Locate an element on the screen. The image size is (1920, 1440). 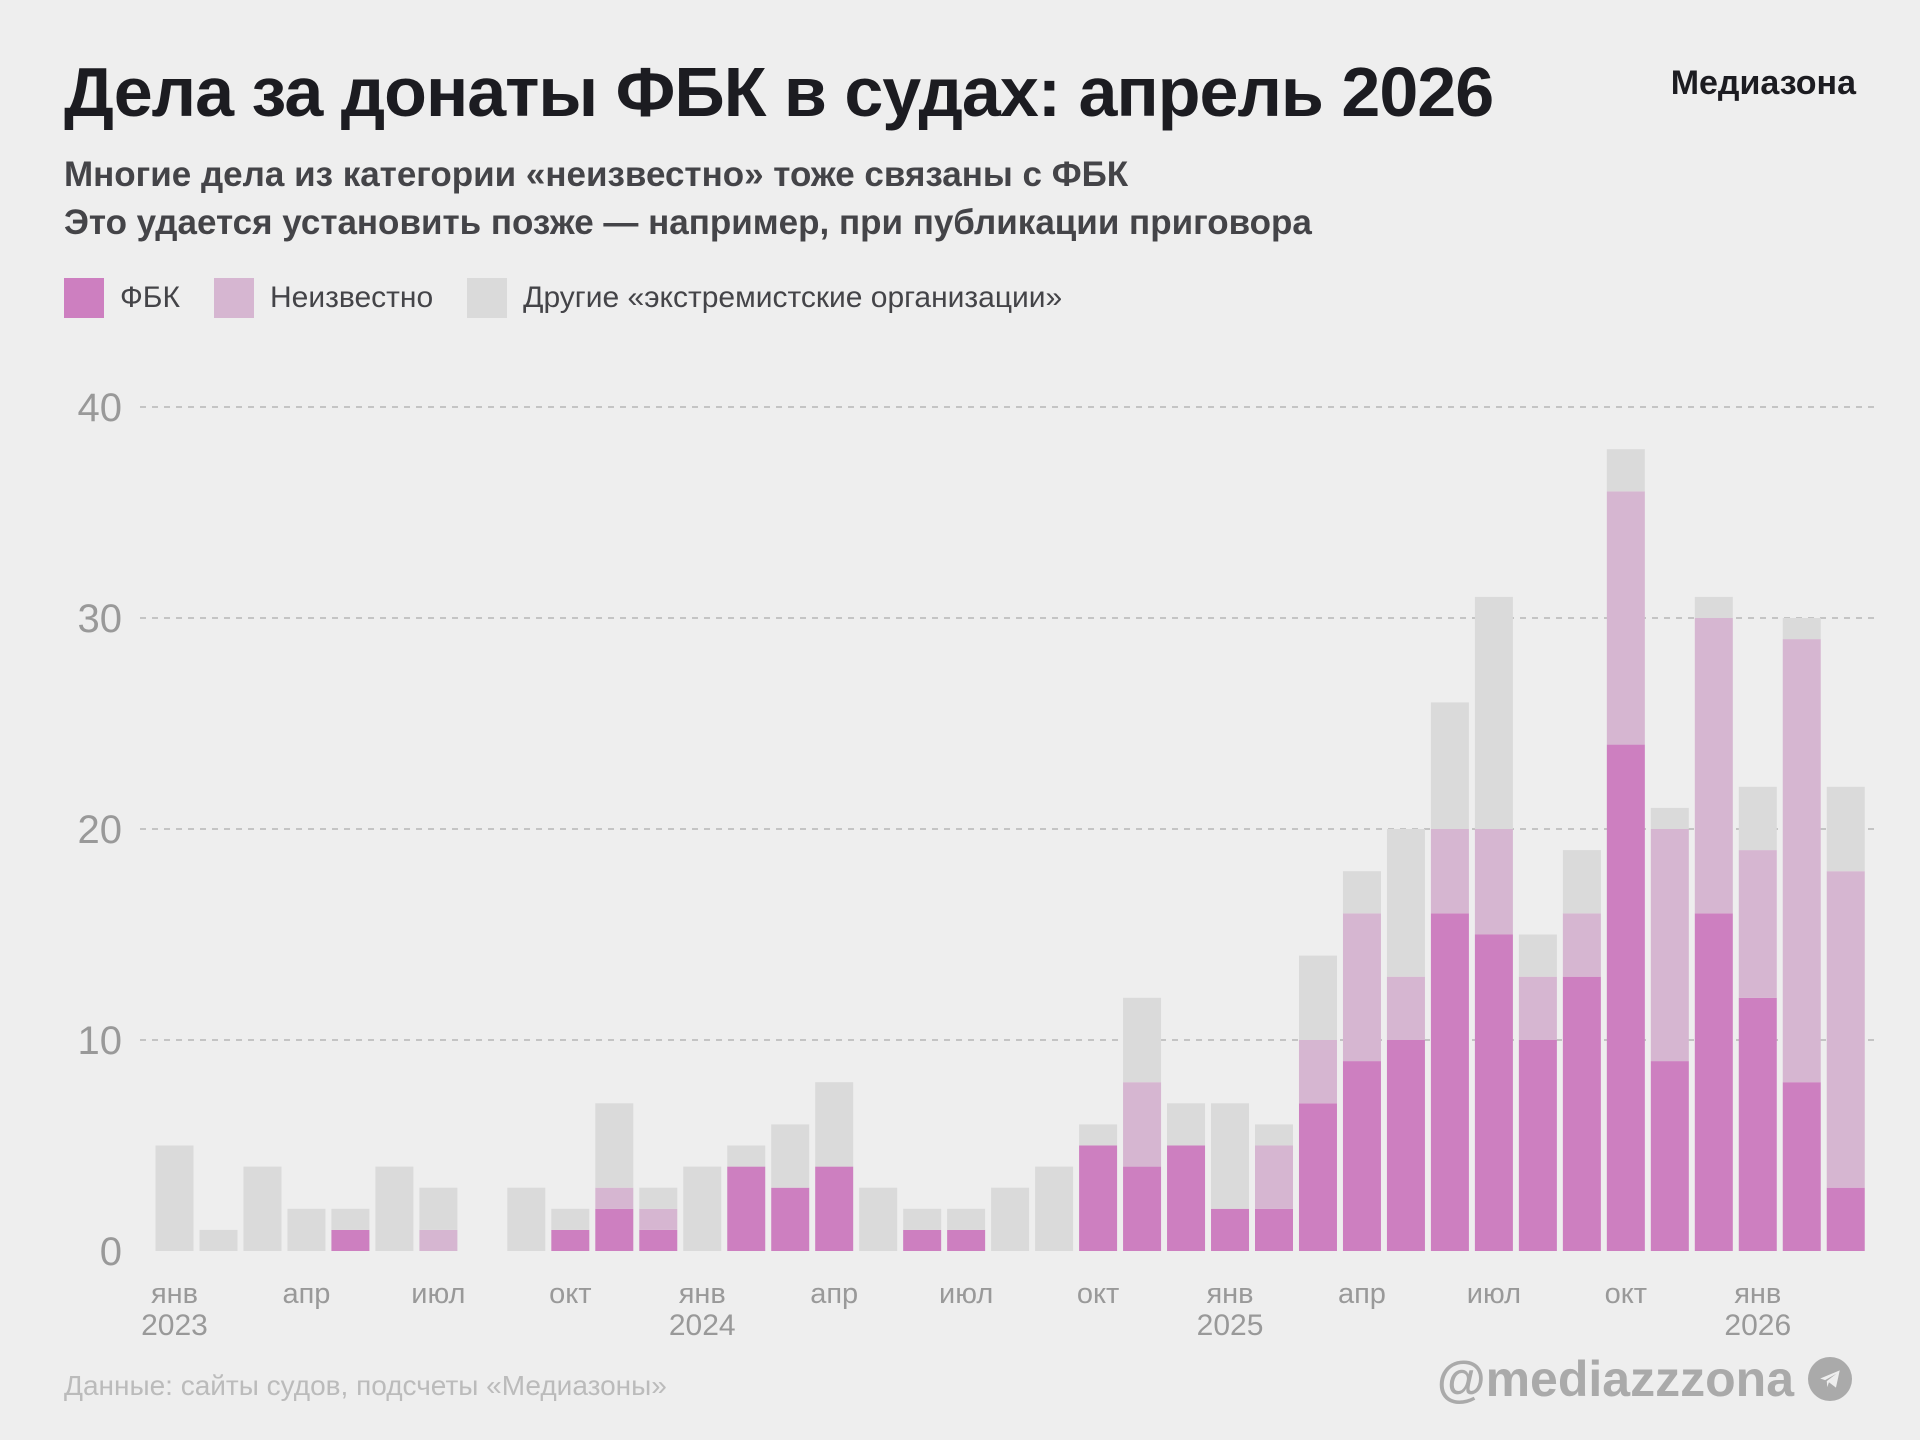
telegram-icon is located at coordinates (1830, 1379).